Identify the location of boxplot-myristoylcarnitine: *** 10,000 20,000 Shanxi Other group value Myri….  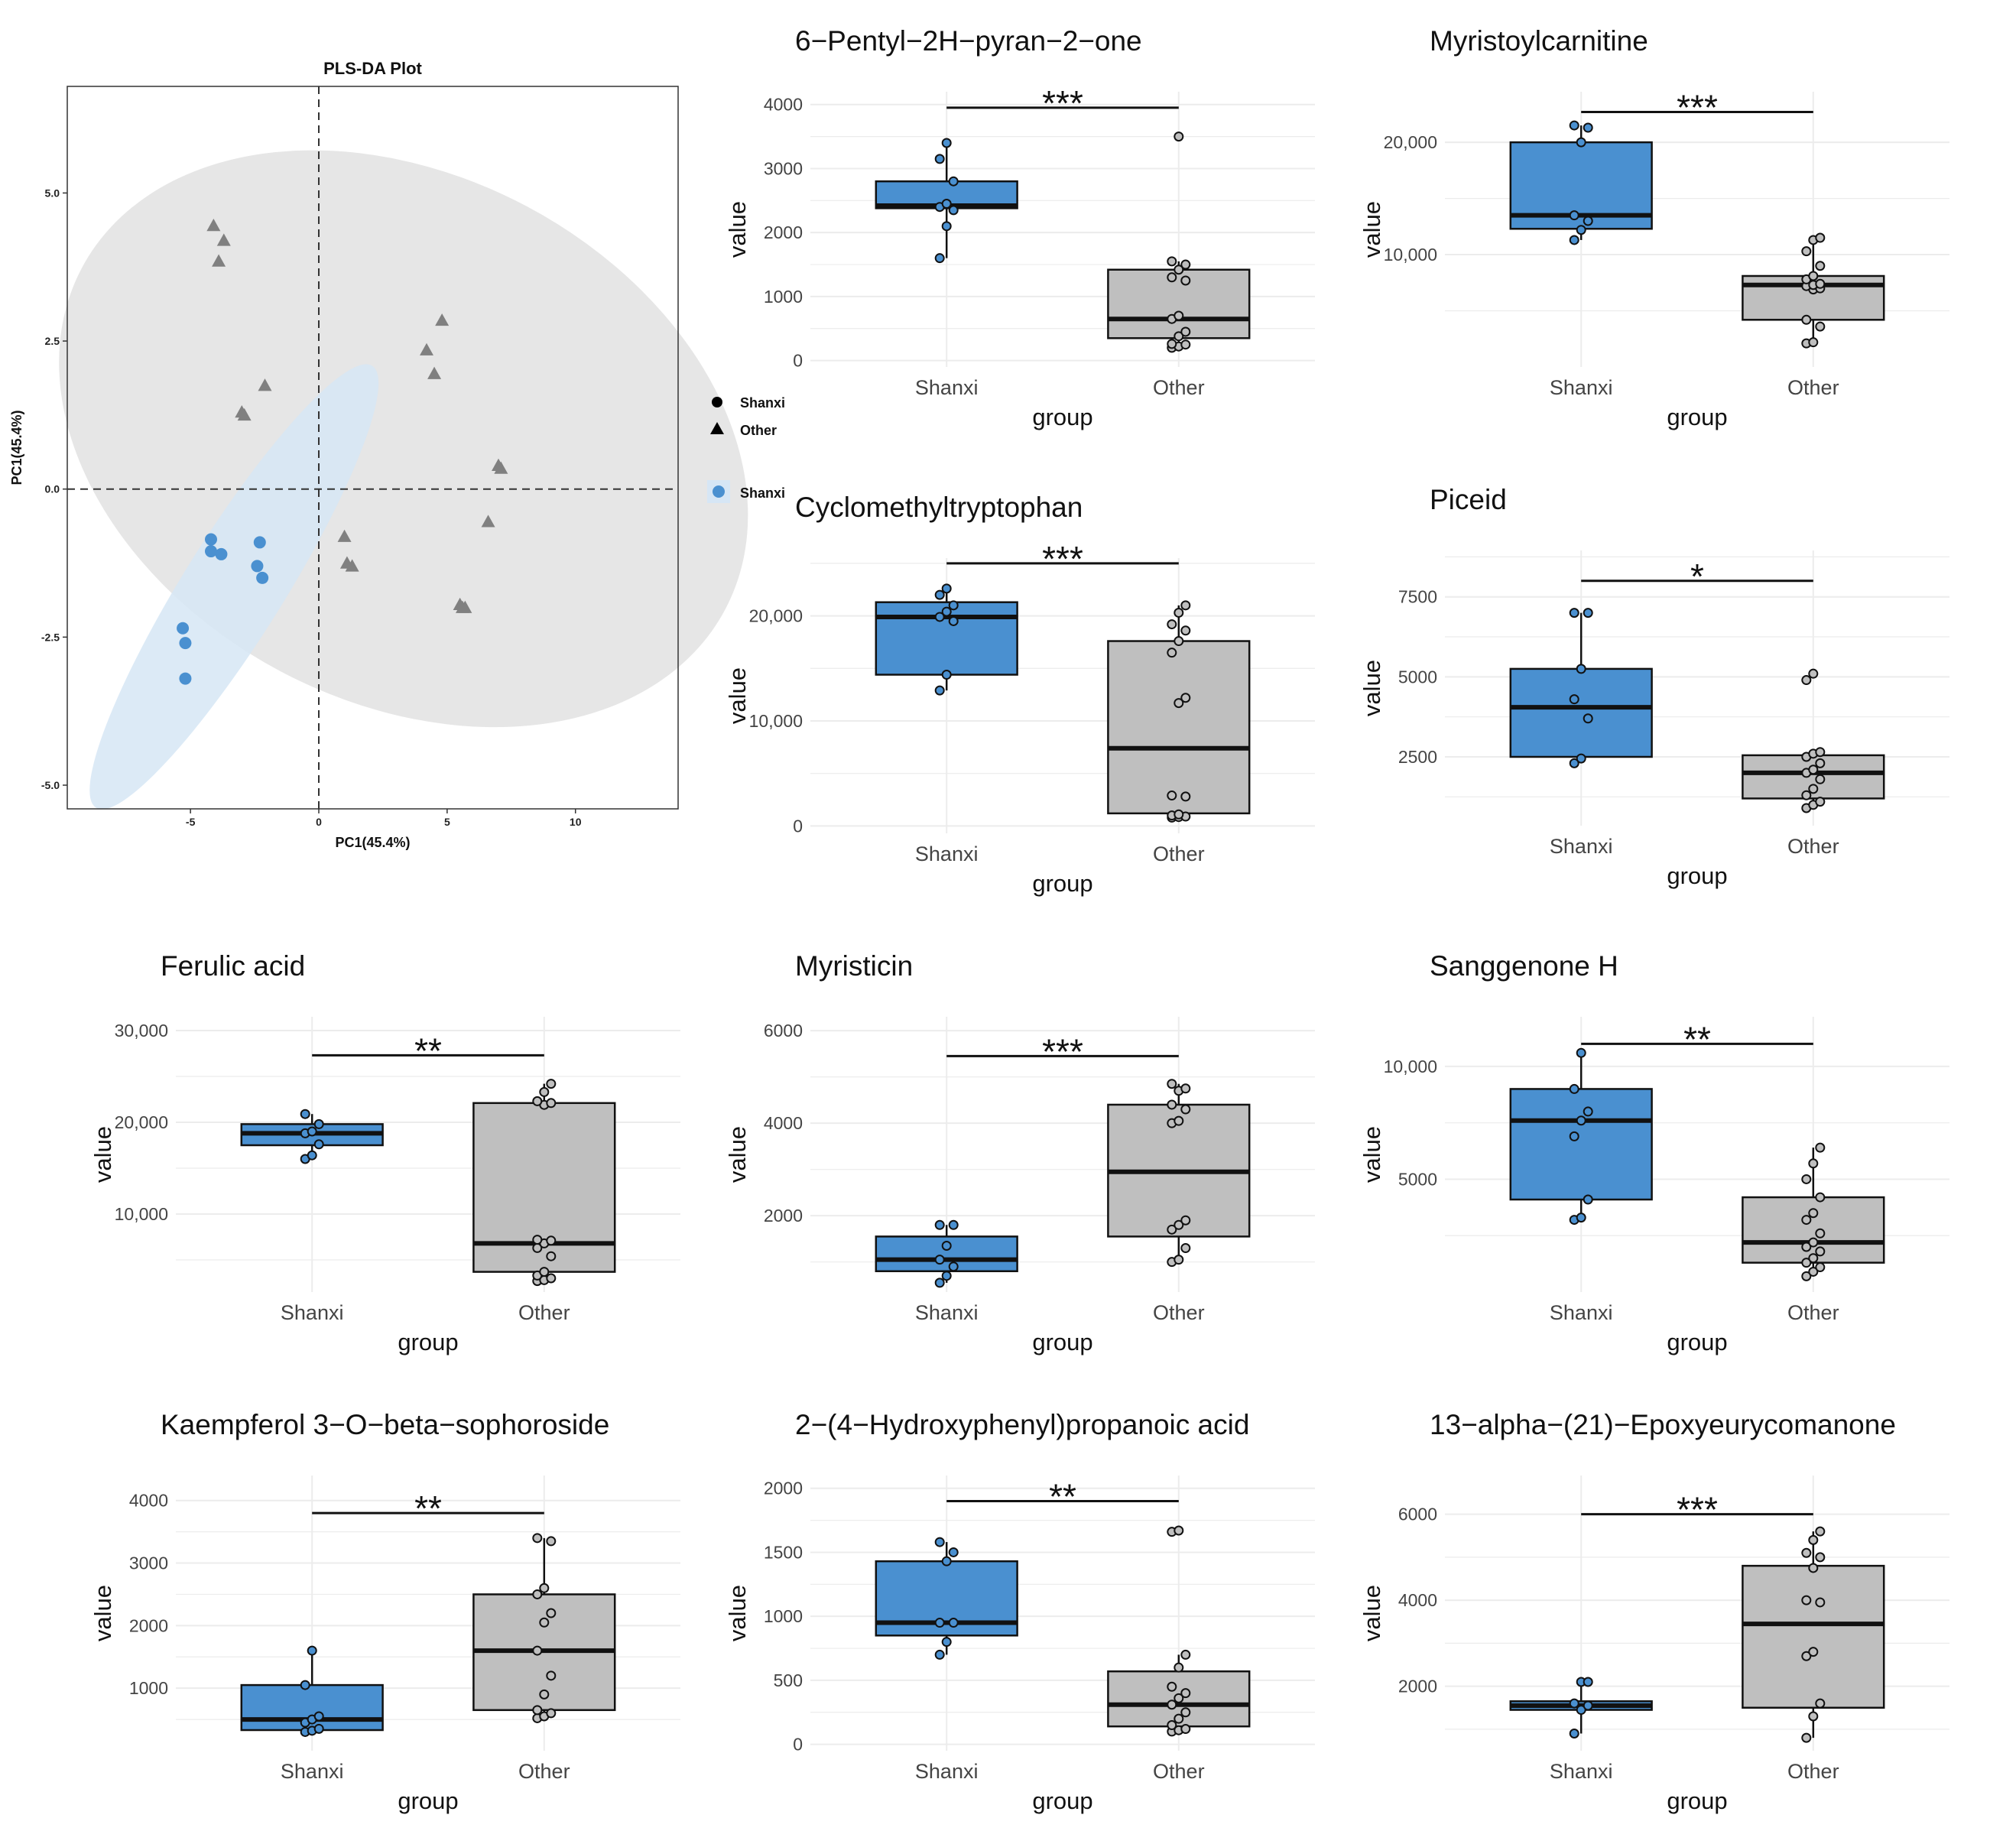
(1654, 227).